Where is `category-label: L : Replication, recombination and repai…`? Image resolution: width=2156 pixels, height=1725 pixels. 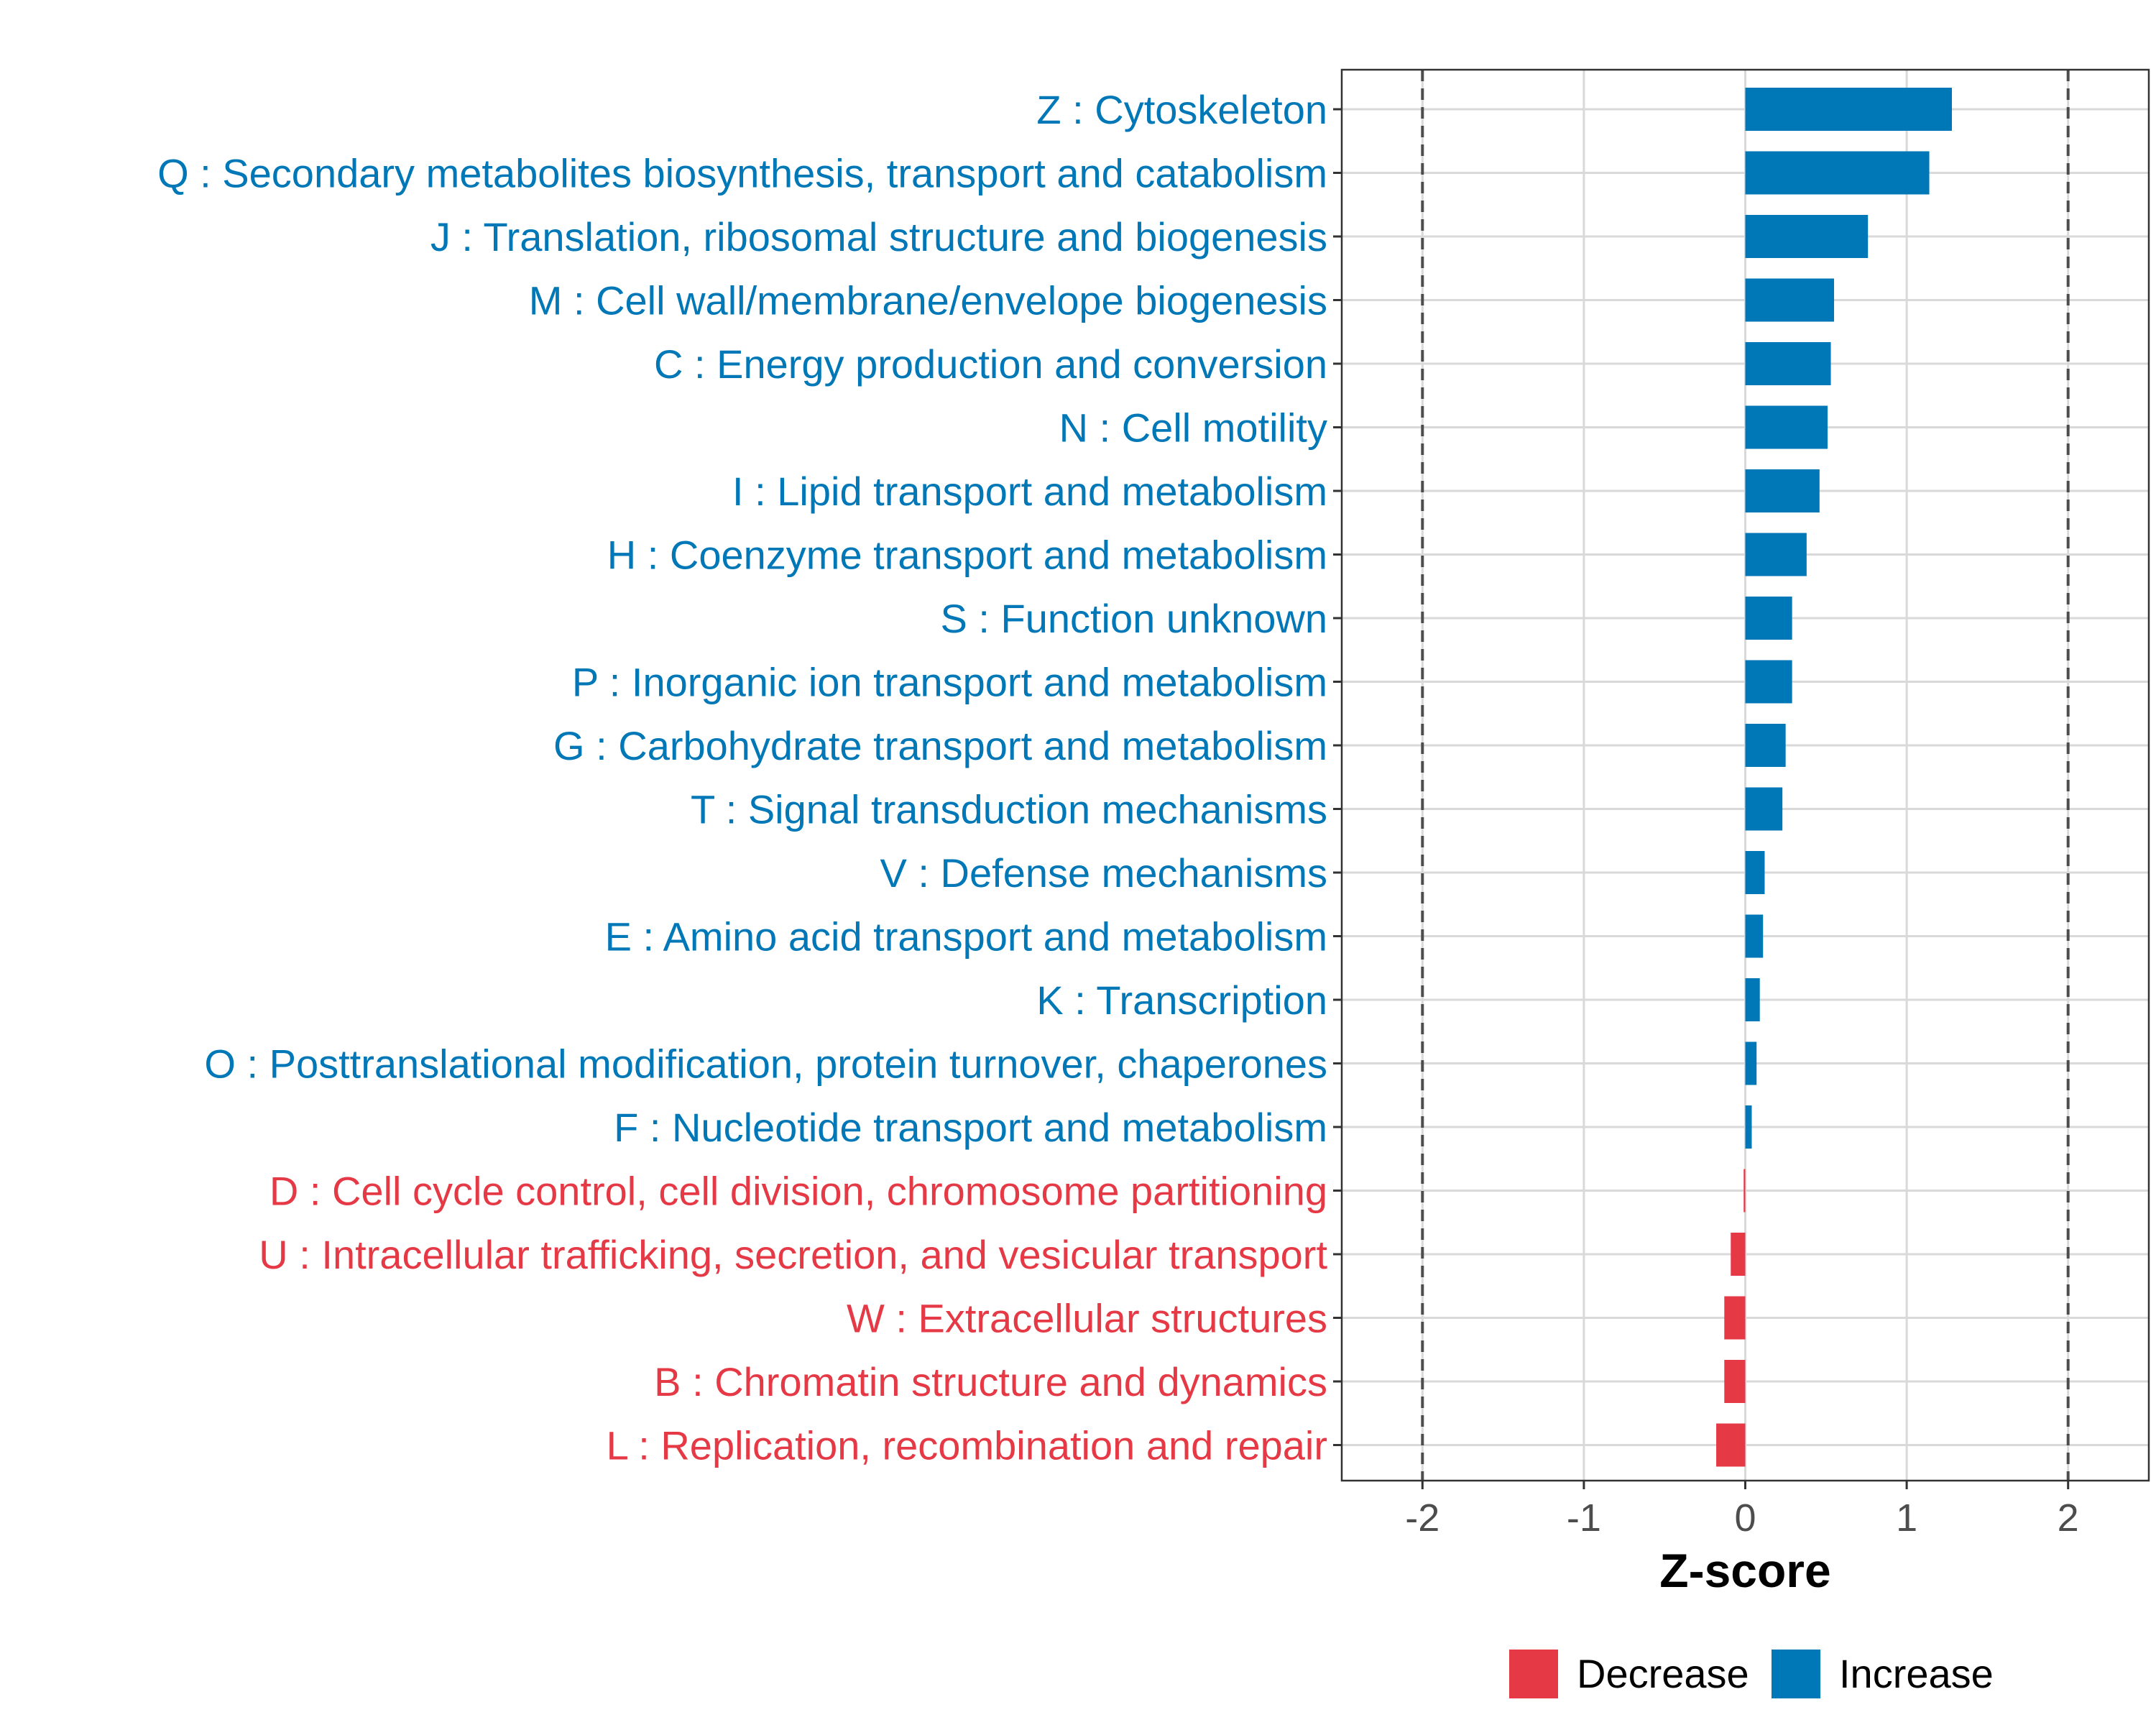 category-label: L : Replication, recombination and repai… is located at coordinates (967, 1445).